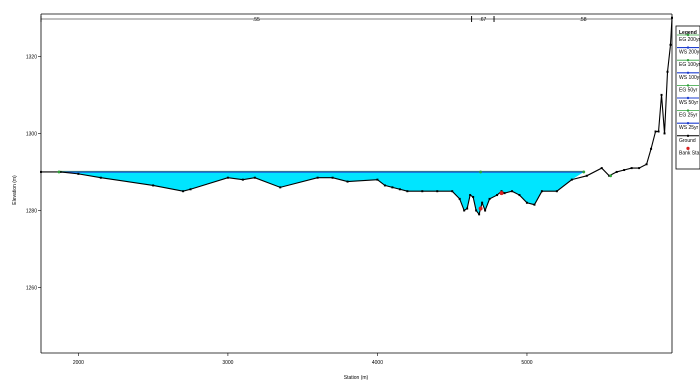  What do you see at coordinates (689, 65) in the screenshot?
I see `legend-label: EG 100yr` at bounding box center [689, 65].